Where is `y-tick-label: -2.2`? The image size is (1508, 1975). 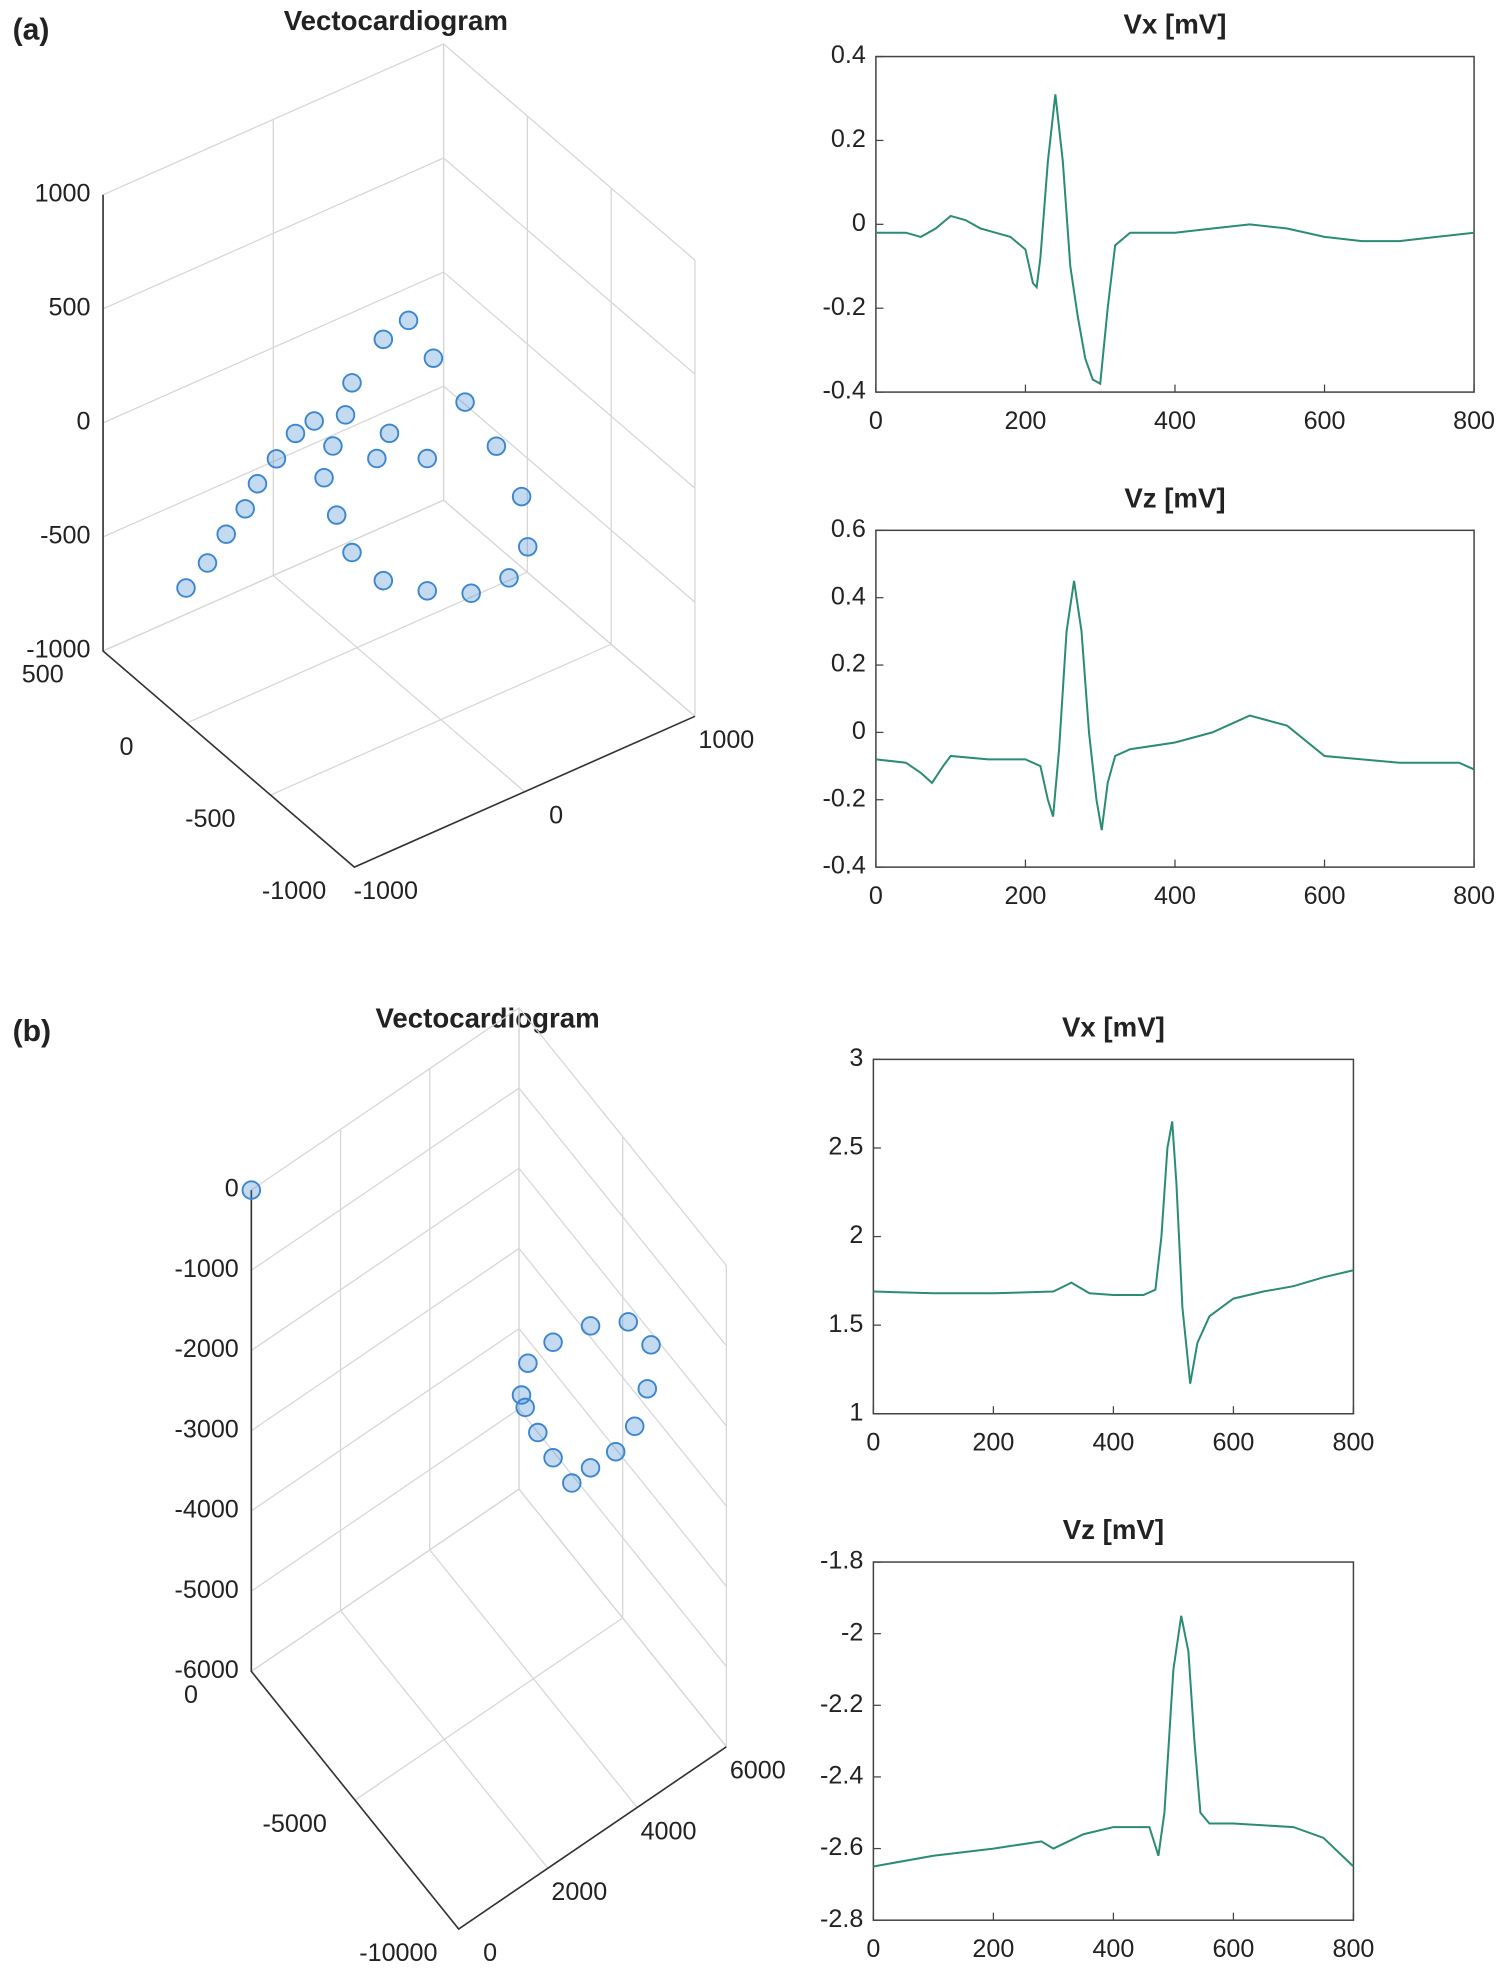
y-tick-label: -2.2 is located at coordinates (841, 1704).